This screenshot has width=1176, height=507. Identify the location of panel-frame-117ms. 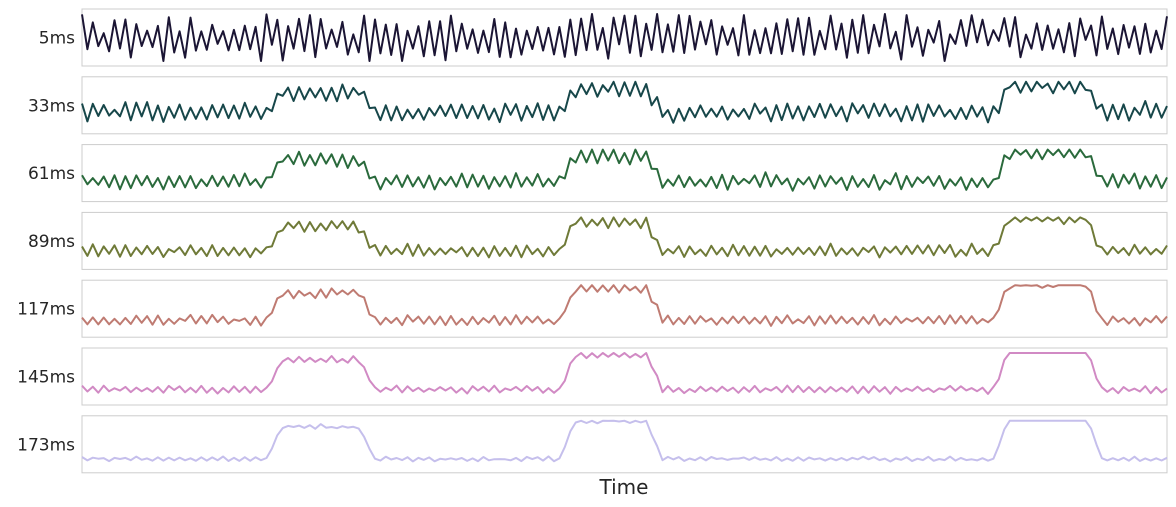
(624, 308).